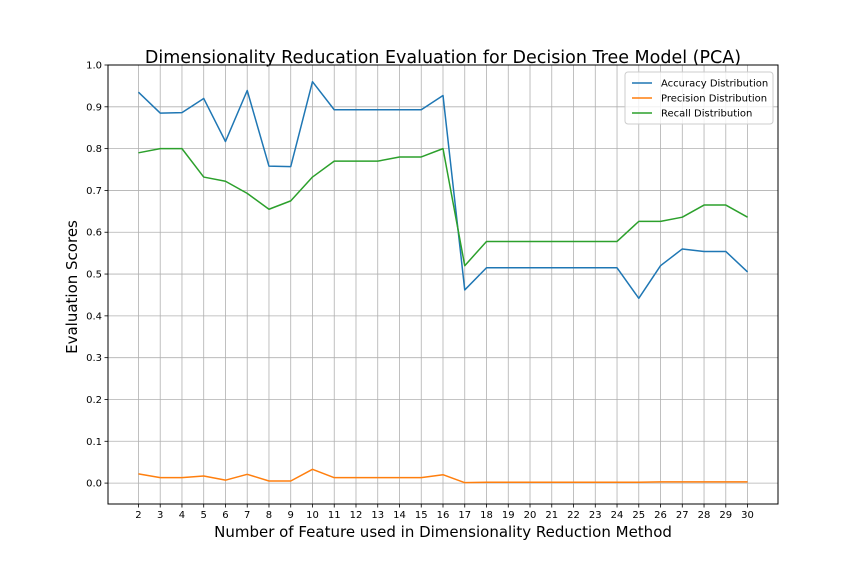 Image resolution: width=864 pixels, height=576 pixels. I want to click on legend-precision-label: Precision Distribution, so click(714, 99).